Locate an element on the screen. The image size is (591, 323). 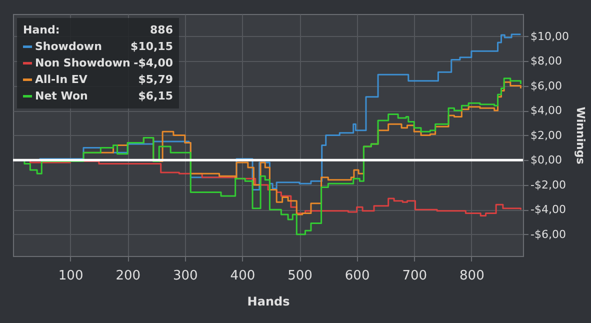
annotation: $5,79 is located at coordinates (155, 79).